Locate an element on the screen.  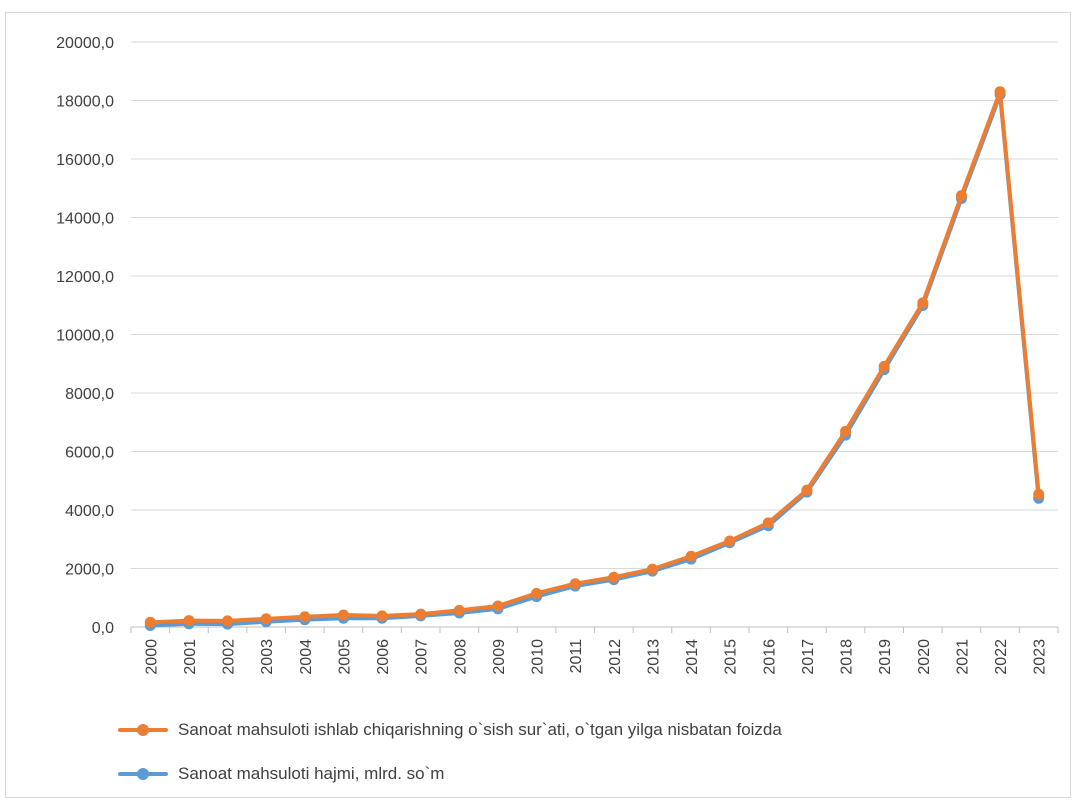
x-tick-label: 2023 is located at coordinates (1040, 657).